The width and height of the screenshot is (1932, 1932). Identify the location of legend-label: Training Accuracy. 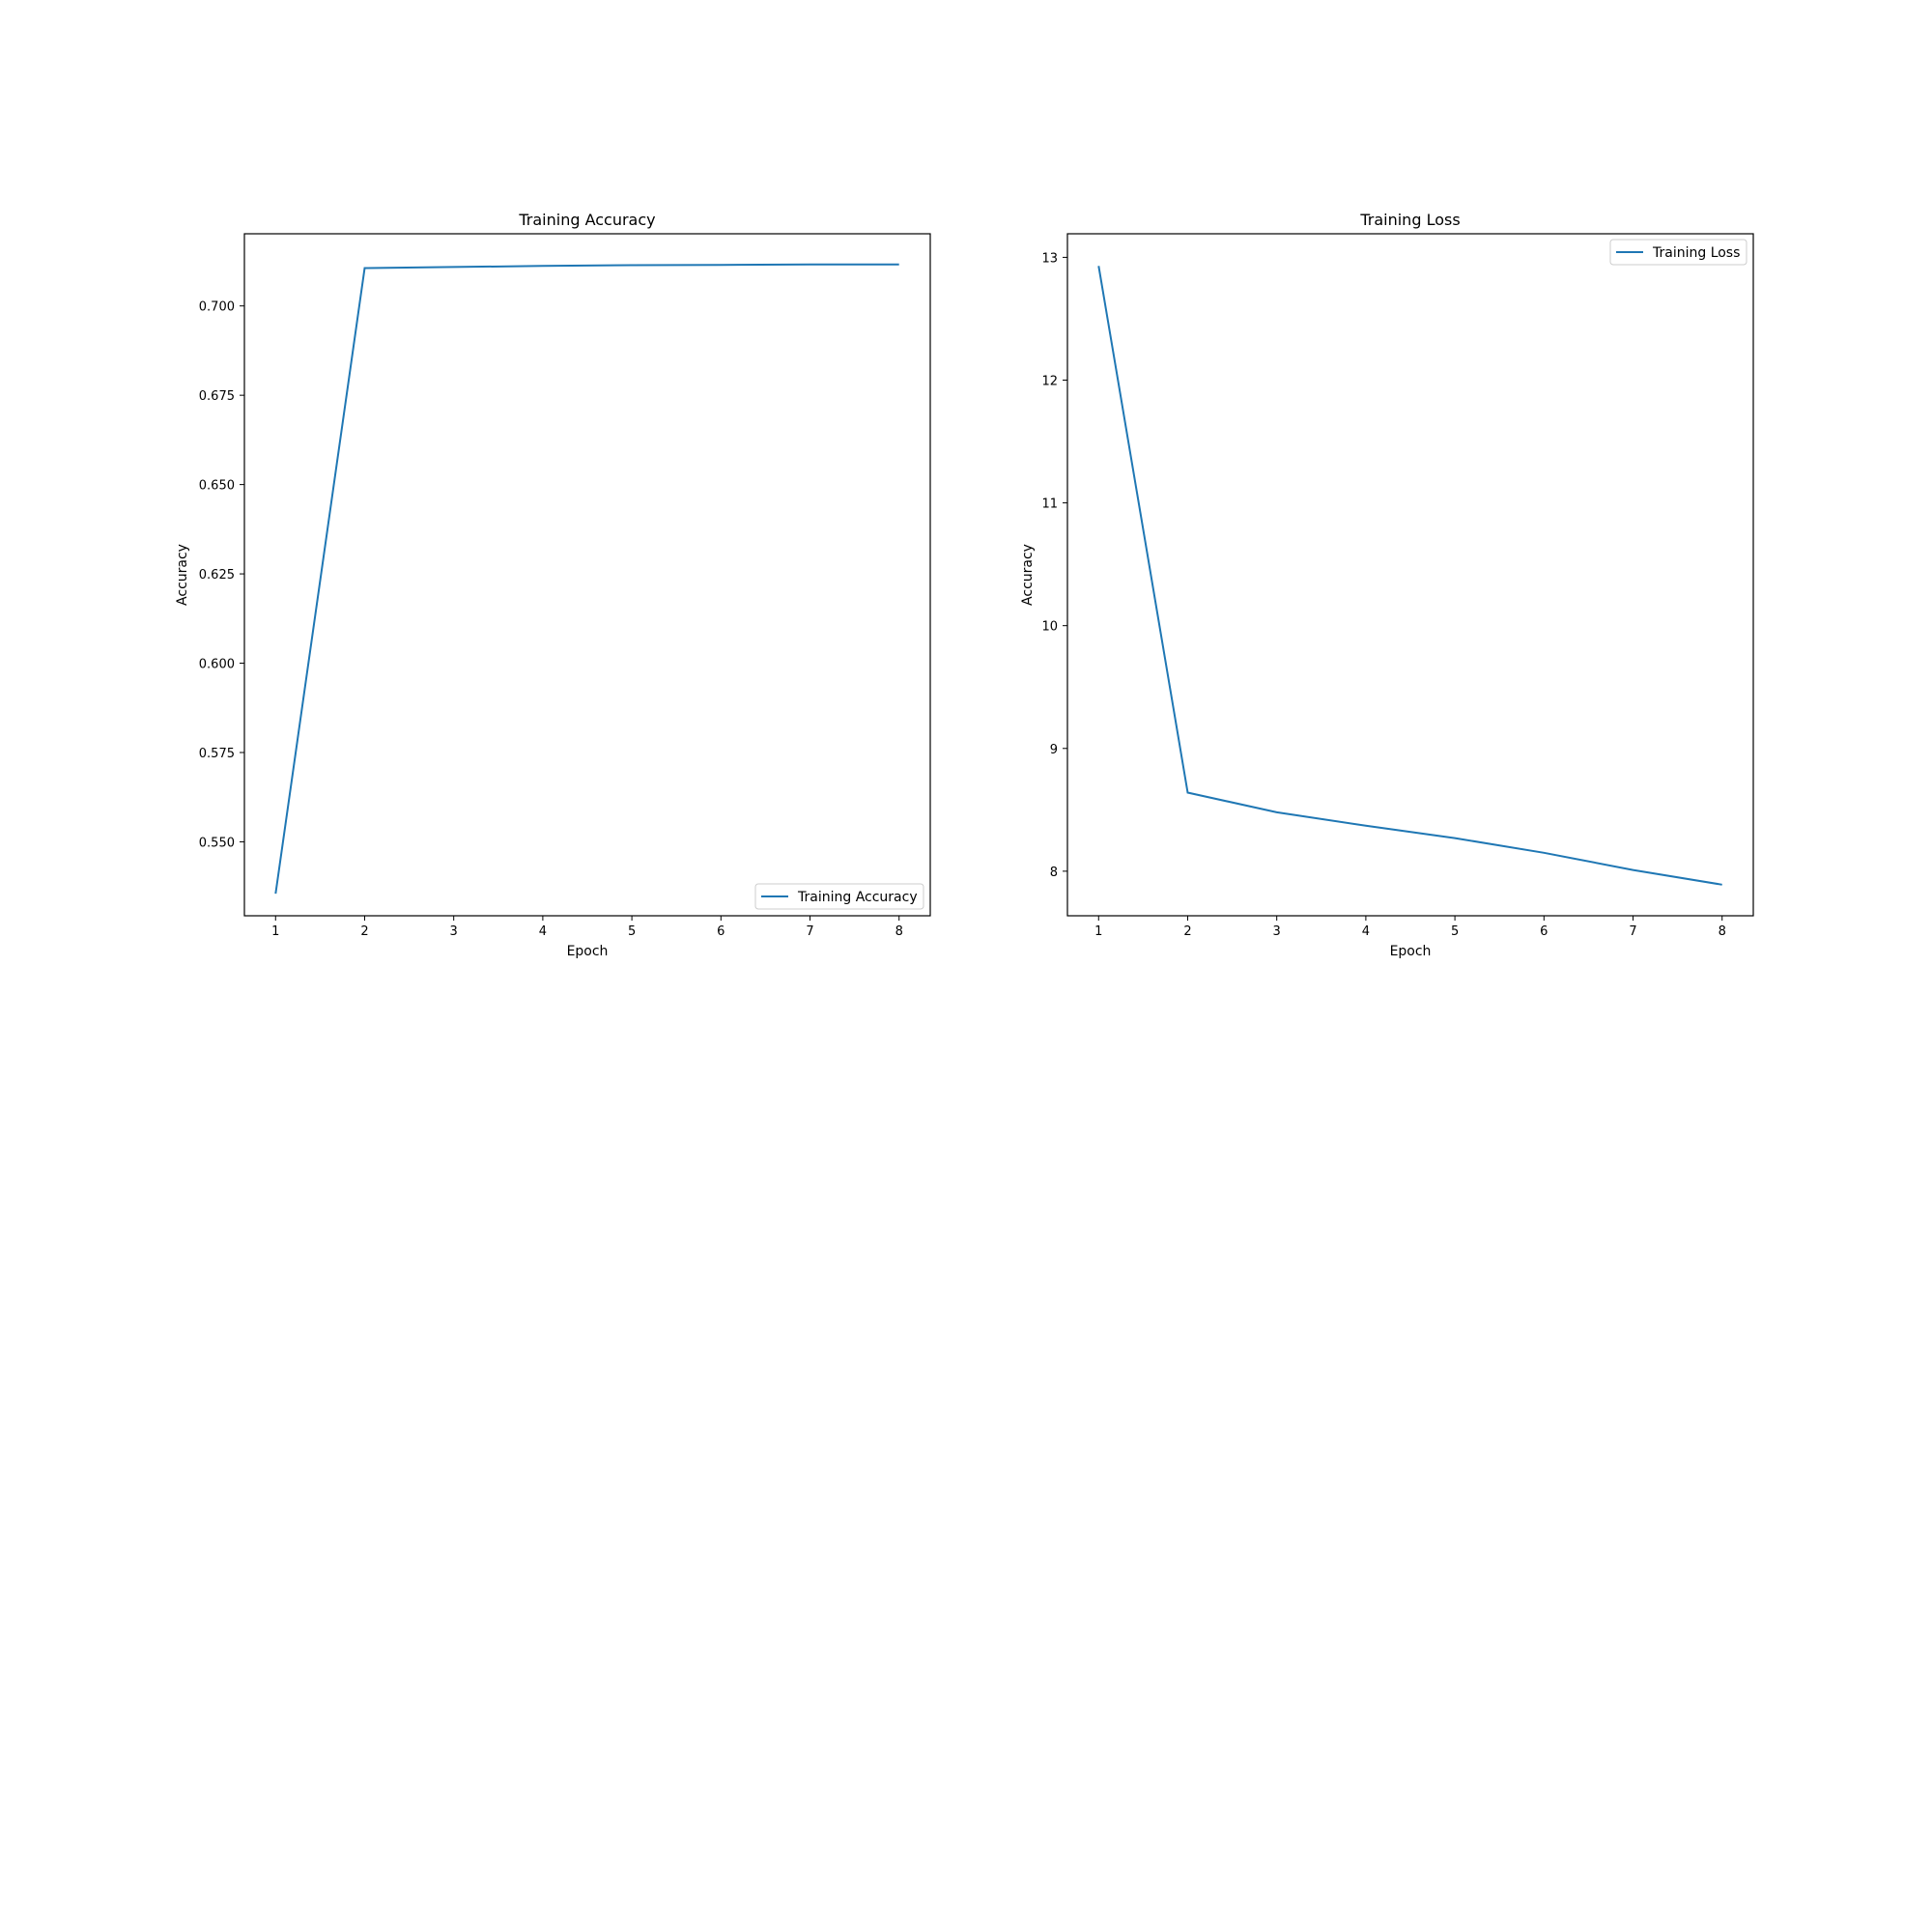
(857, 897).